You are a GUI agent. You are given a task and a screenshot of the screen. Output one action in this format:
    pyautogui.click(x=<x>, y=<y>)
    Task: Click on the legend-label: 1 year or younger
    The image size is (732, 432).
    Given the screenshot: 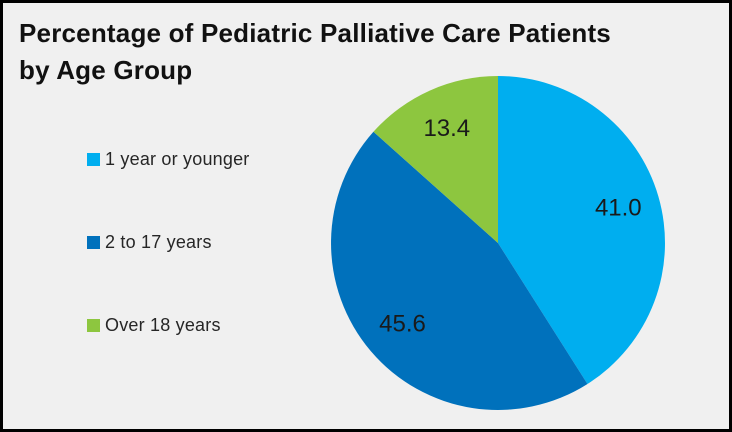 What is the action you would take?
    pyautogui.click(x=177, y=159)
    